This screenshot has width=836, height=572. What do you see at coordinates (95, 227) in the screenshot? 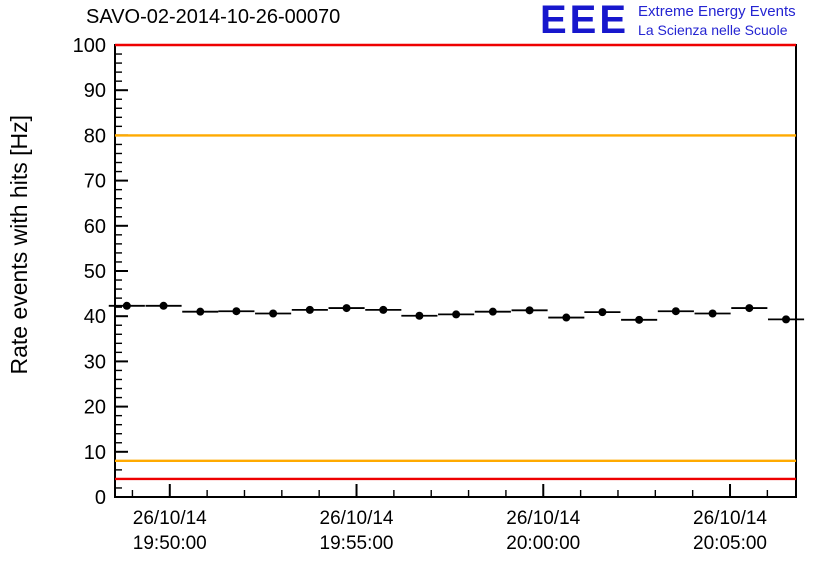
I see `y-tick-label: 60` at bounding box center [95, 227].